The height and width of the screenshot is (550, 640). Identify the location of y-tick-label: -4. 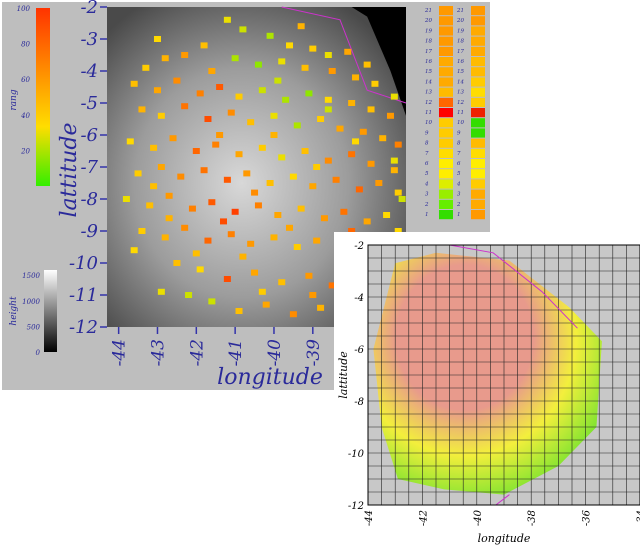
(89, 71).